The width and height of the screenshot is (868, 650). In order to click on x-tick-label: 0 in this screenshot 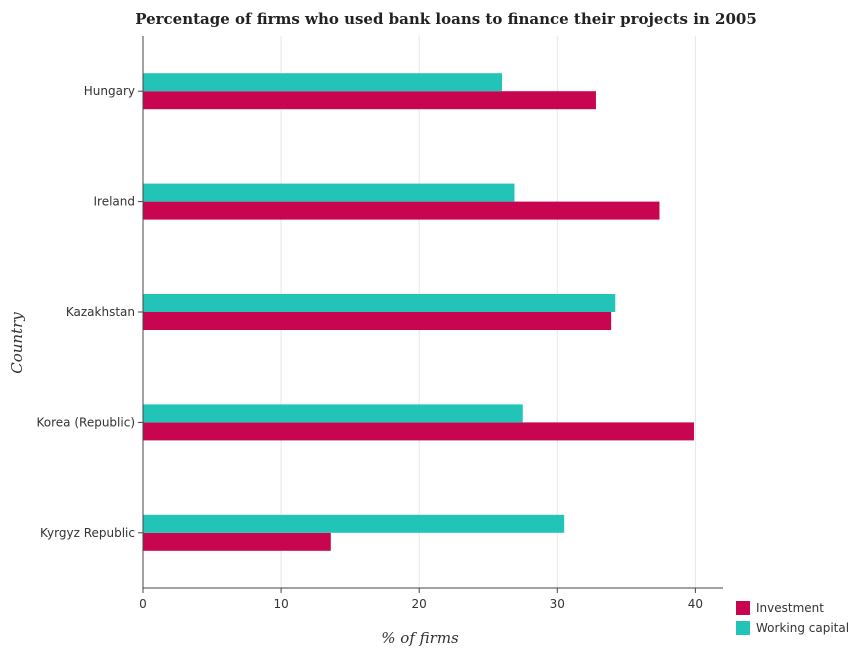, I will do `click(143, 604)`.